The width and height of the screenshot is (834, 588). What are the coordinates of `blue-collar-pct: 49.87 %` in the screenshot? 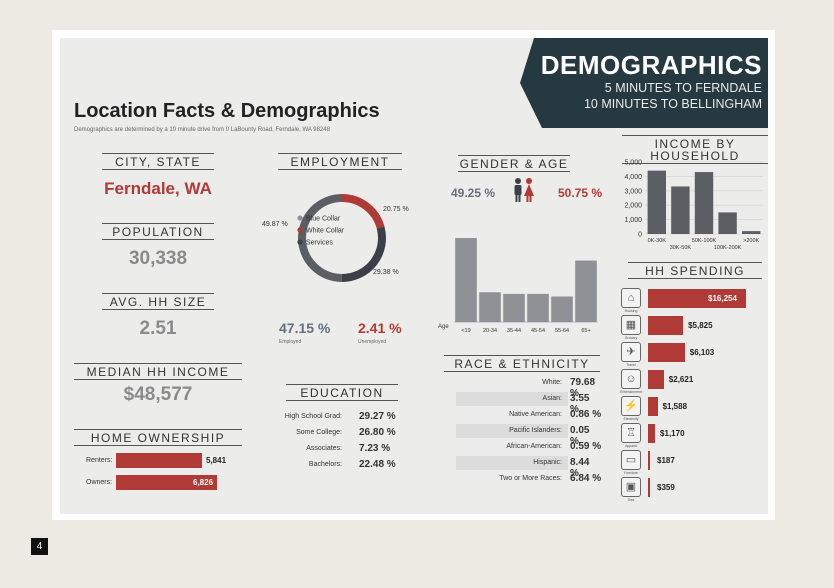 It's located at (275, 224).